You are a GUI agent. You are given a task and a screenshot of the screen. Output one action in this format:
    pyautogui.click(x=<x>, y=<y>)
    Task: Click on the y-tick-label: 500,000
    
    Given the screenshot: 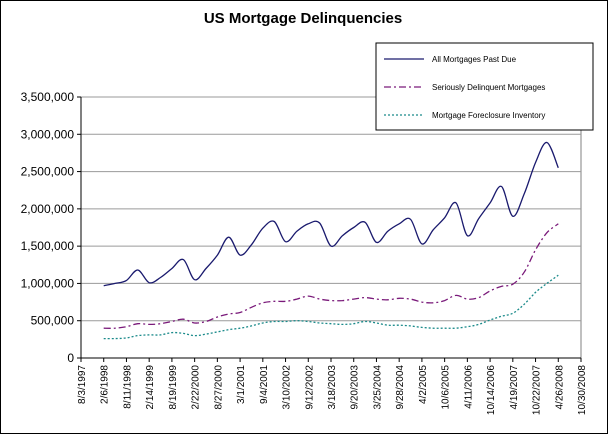 What is the action you would take?
    pyautogui.click(x=53, y=321)
    